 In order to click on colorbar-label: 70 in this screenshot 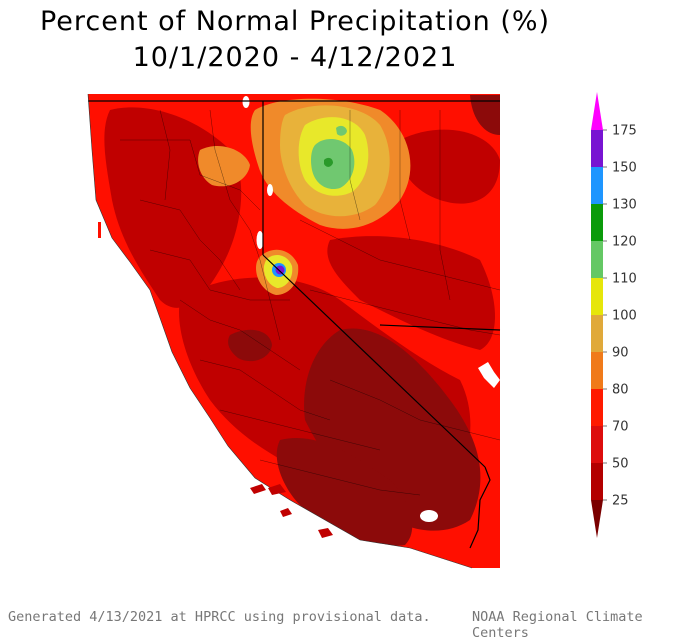, I will do `click(620, 427)`.